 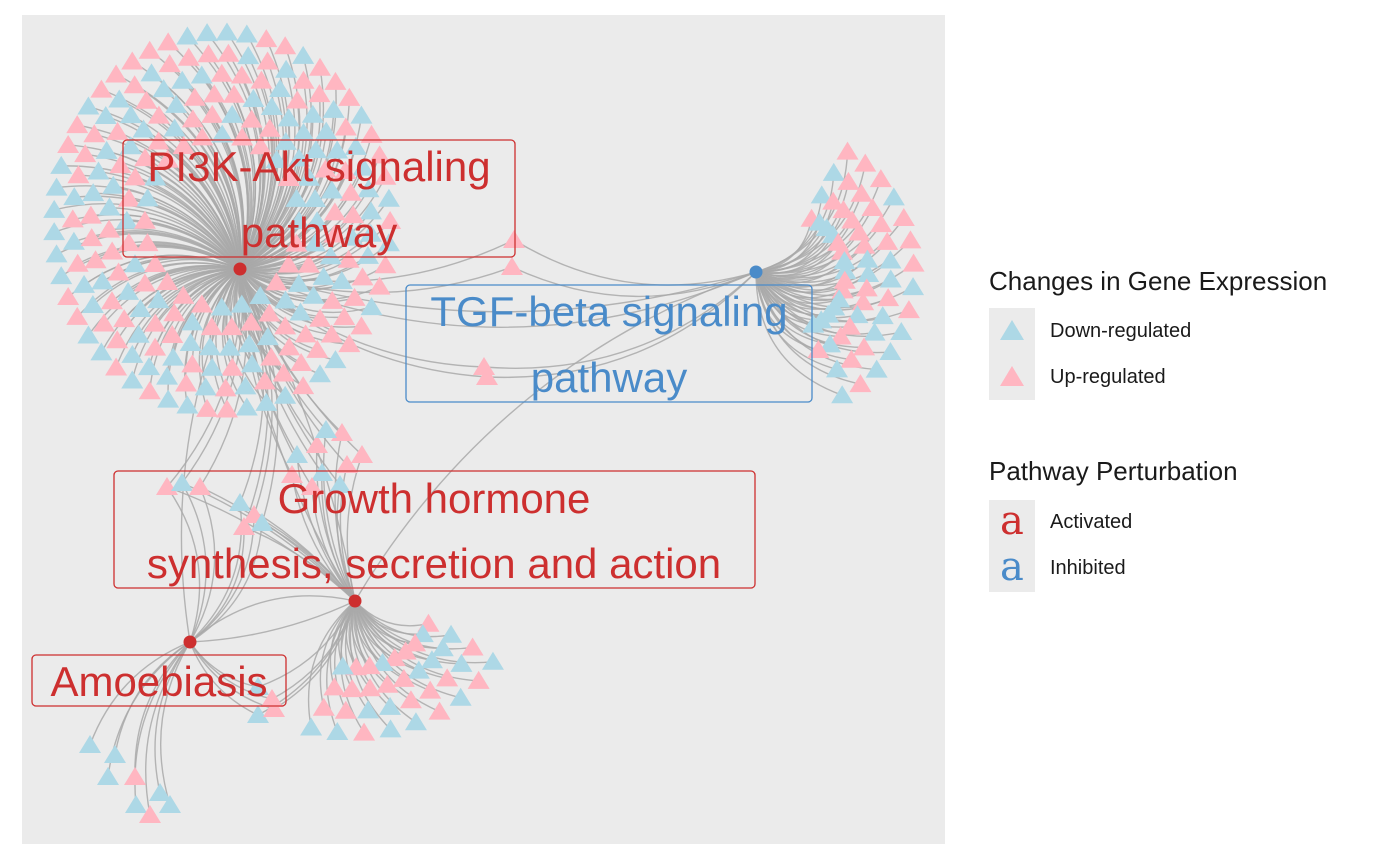 I want to click on letter-a-icon: a, so click(x=1012, y=521).